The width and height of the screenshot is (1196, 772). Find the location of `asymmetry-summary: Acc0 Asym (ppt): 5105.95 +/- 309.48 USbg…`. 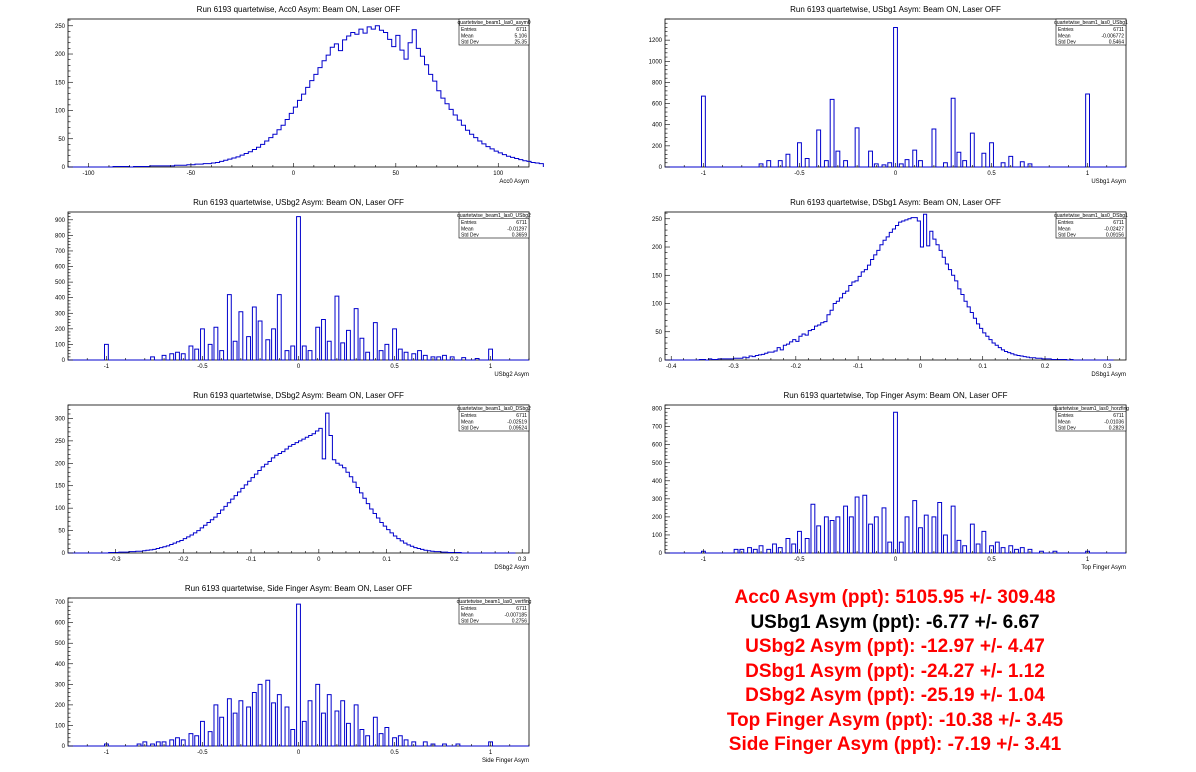

asymmetry-summary: Acc0 Asym (ppt): 5105.95 +/- 309.48 USbg… is located at coordinates (895, 672).